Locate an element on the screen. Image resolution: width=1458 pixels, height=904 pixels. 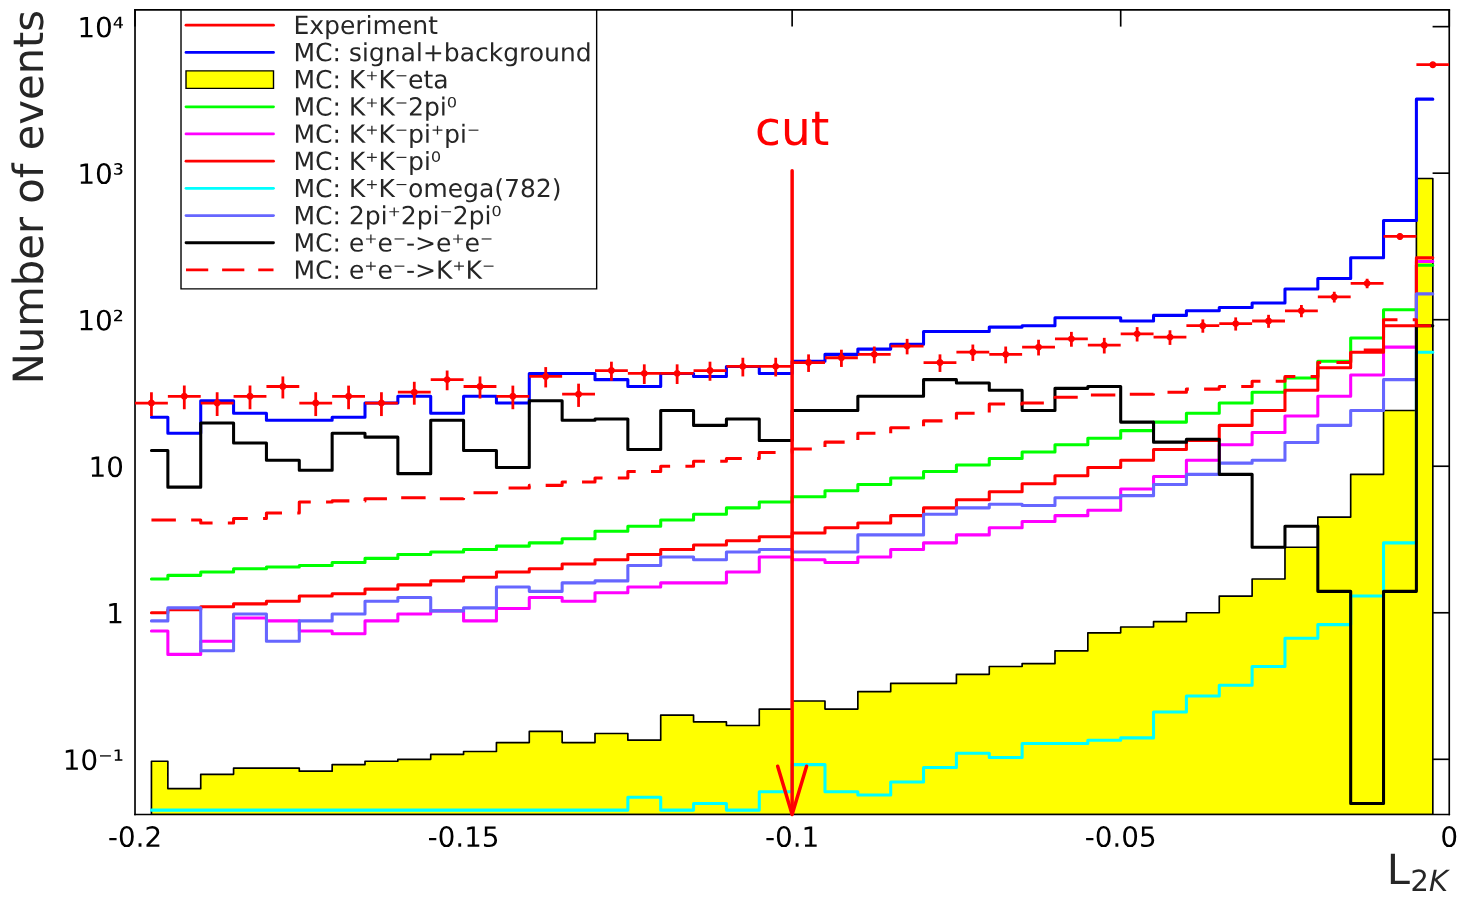
legend-label: MC: K⁺K⁻eta is located at coordinates (371, 79).